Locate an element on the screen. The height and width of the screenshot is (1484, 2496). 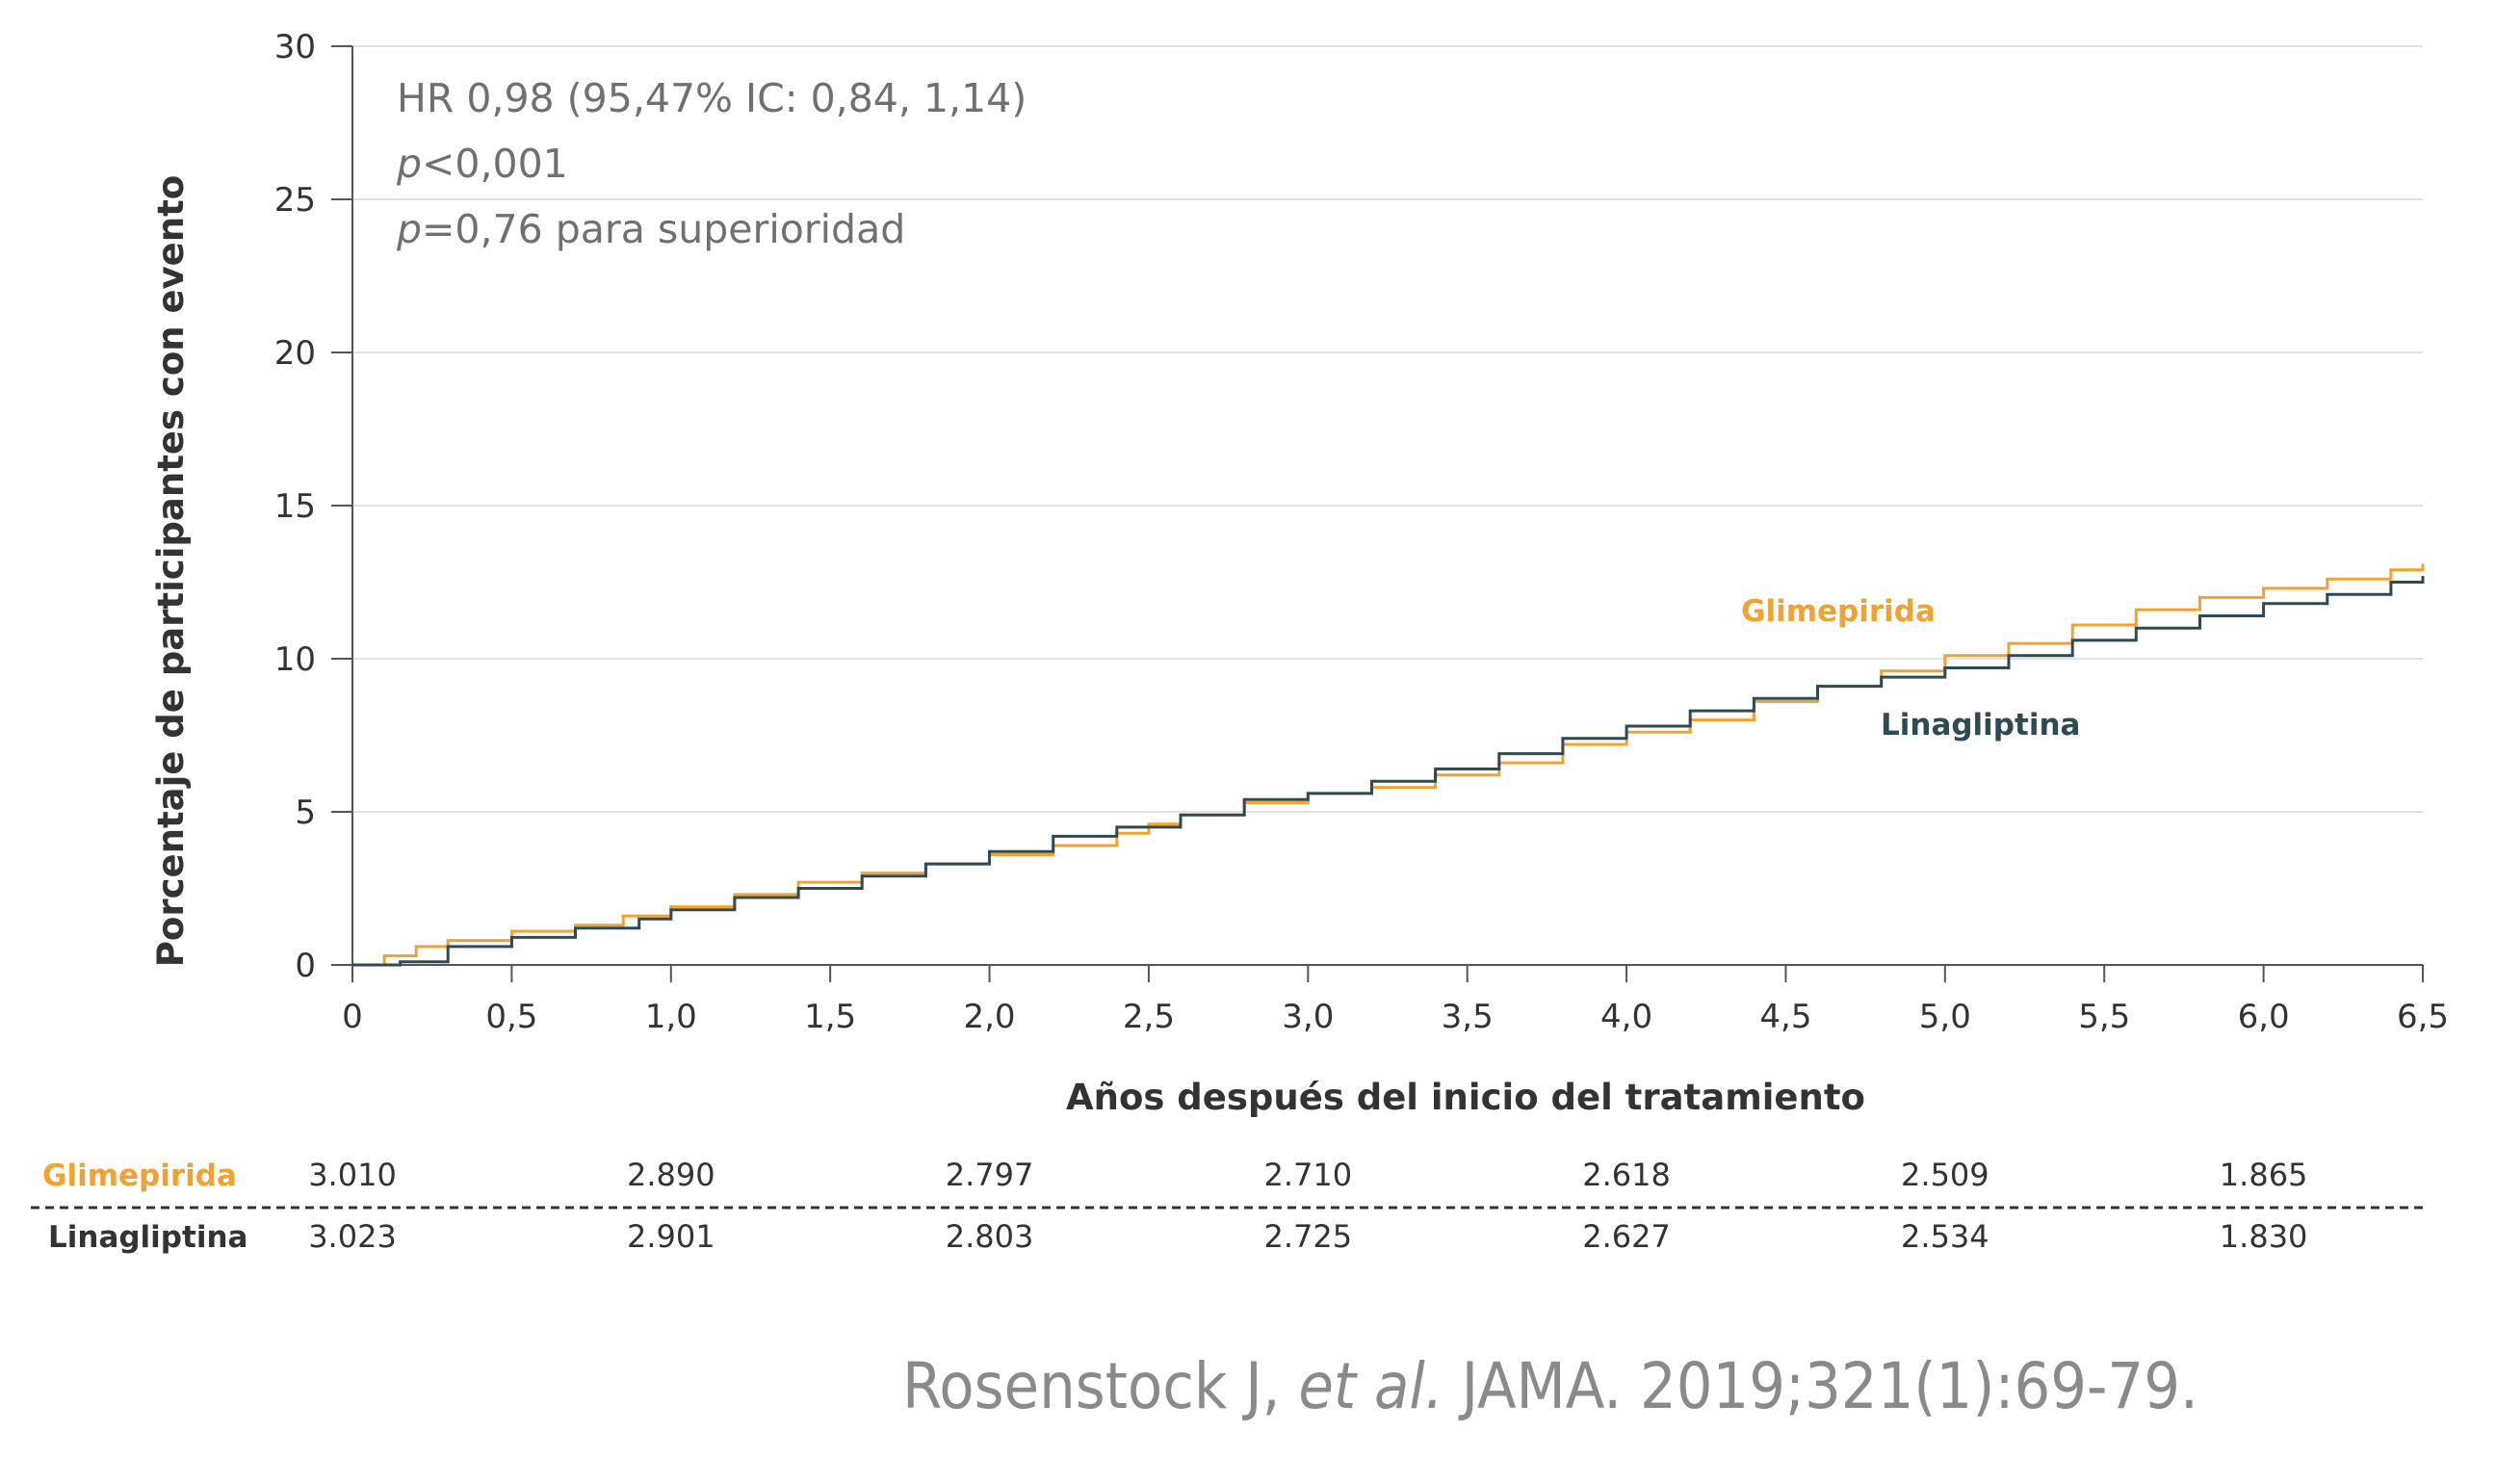
risk-value: 2.797 is located at coordinates (990, 1175).